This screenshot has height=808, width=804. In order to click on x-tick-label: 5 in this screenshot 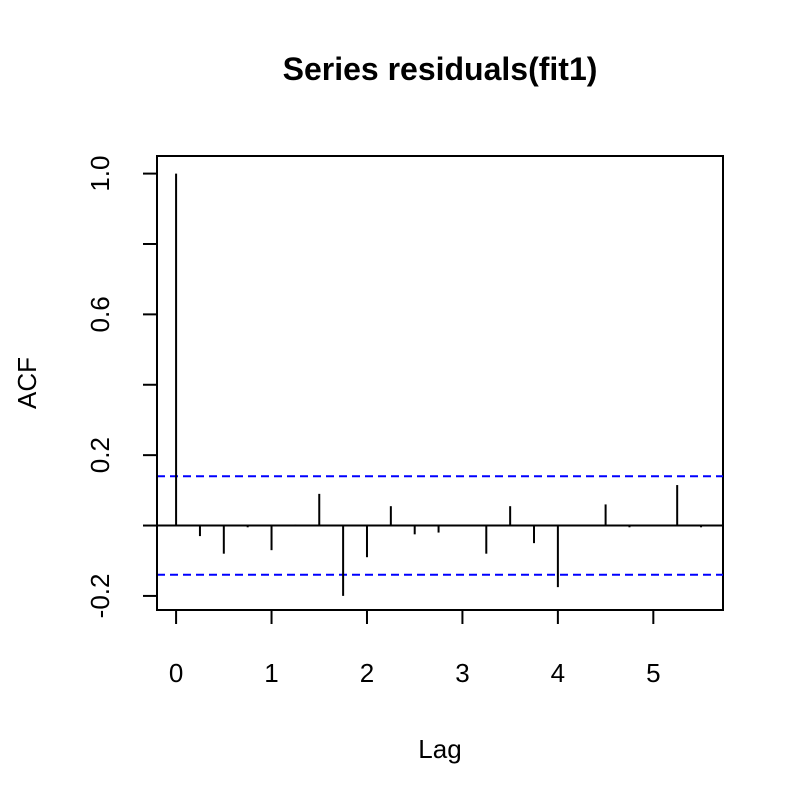, I will do `click(653, 673)`.